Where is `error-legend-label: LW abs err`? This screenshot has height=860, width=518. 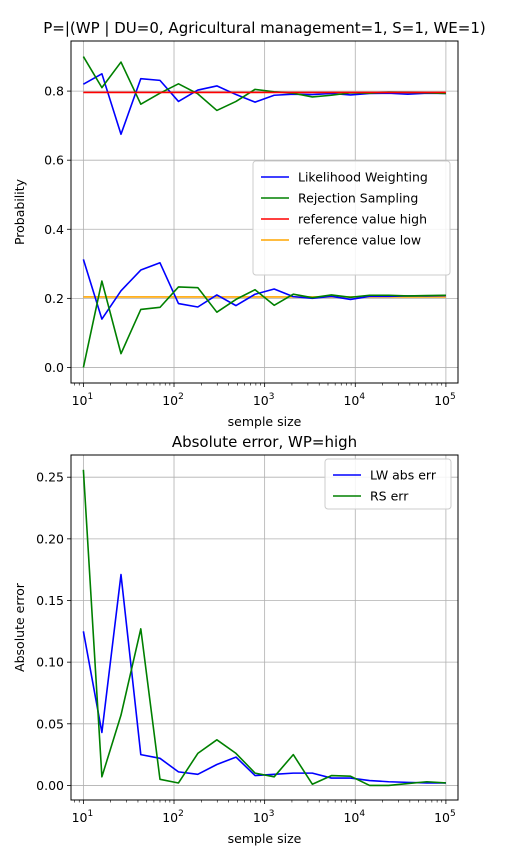
error-legend-label: LW abs err is located at coordinates (403, 475).